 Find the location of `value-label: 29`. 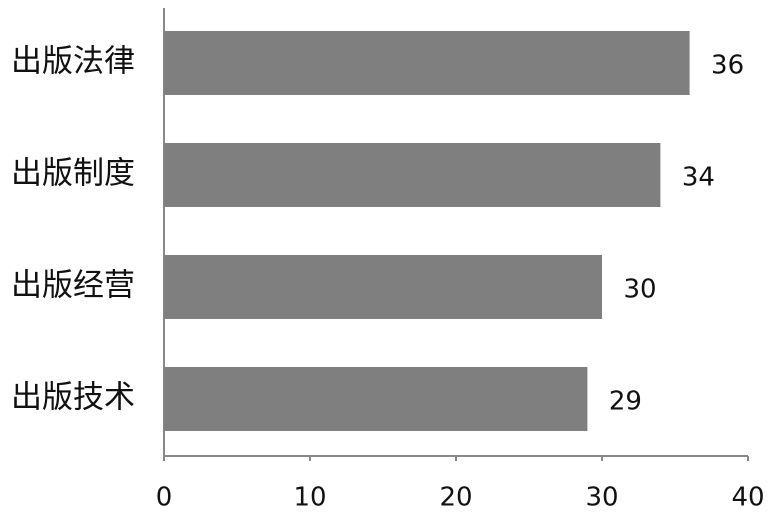

value-label: 29 is located at coordinates (625, 402).